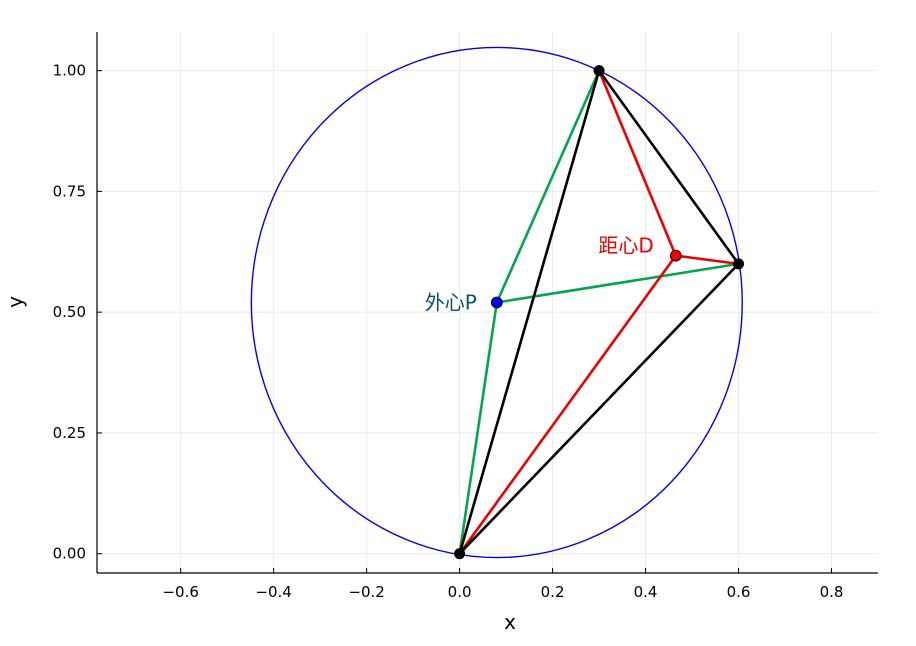  I want to click on y-tick-label: 1.00, so click(69, 71).